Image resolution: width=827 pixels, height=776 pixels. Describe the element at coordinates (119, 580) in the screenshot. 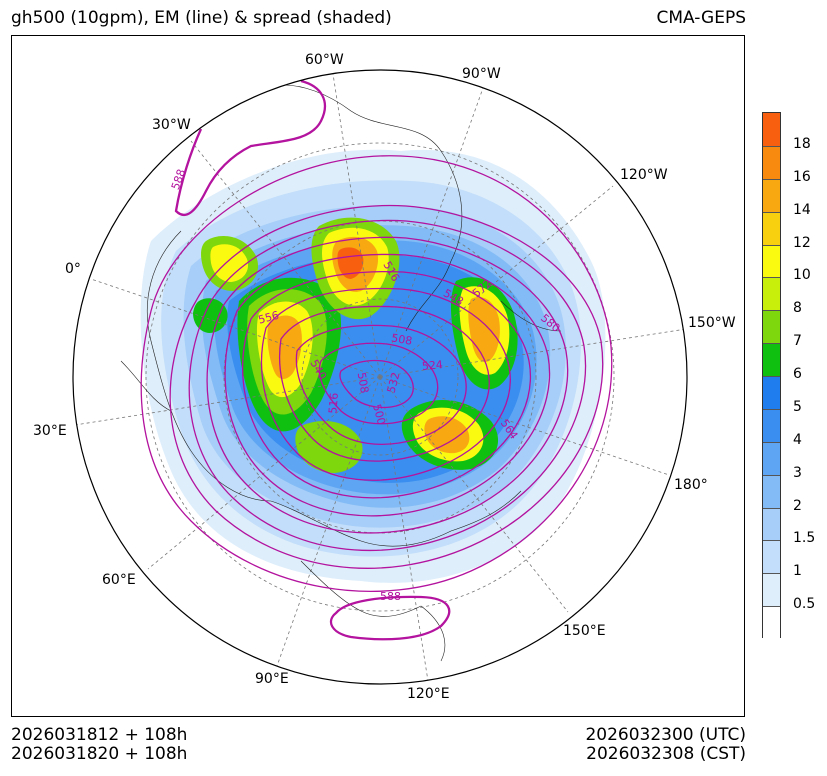

I see `lon-label: 60°E` at that location.